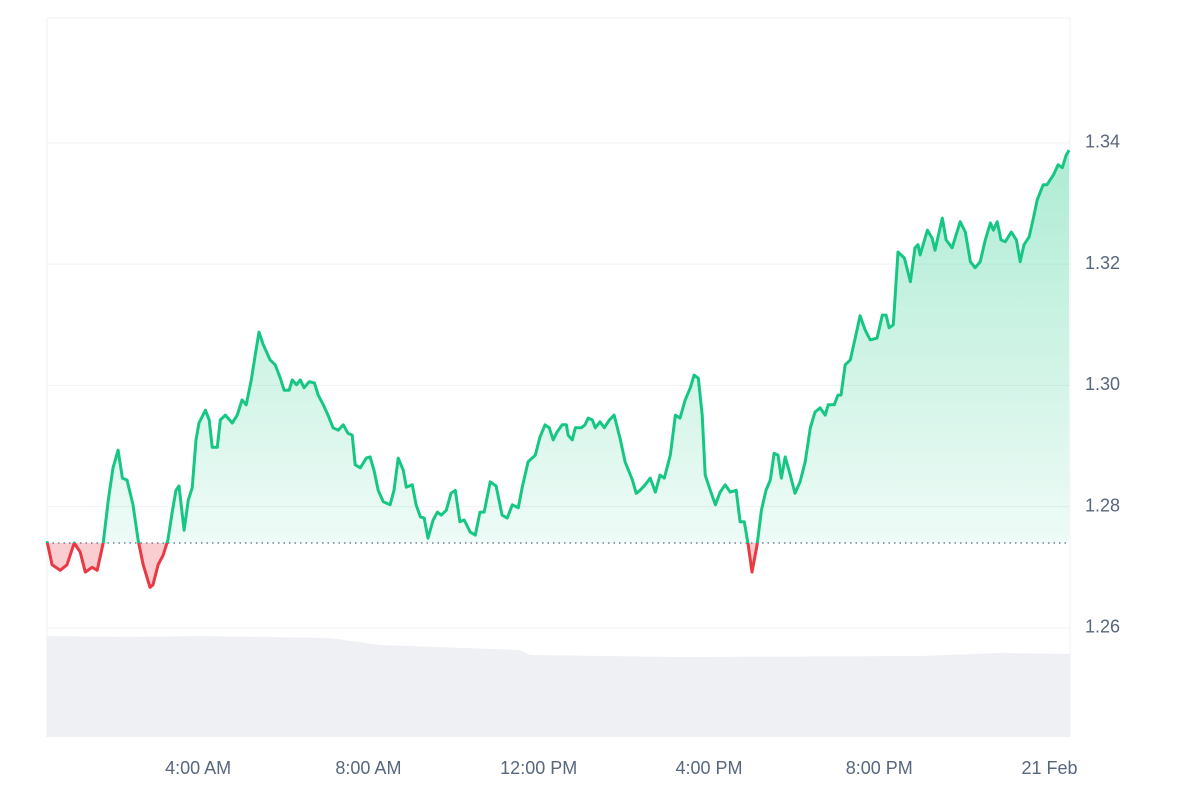 This screenshot has height=800, width=1200. Describe the element at coordinates (708, 768) in the screenshot. I see `x-tick-label: 4:00 PM` at that location.